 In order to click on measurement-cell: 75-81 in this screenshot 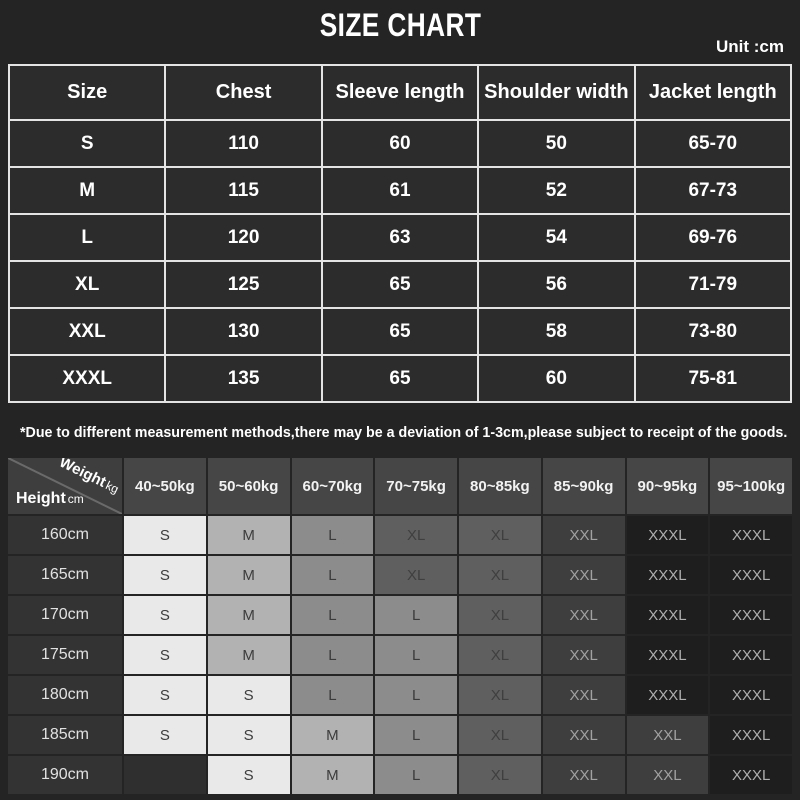, I will do `click(713, 378)`.